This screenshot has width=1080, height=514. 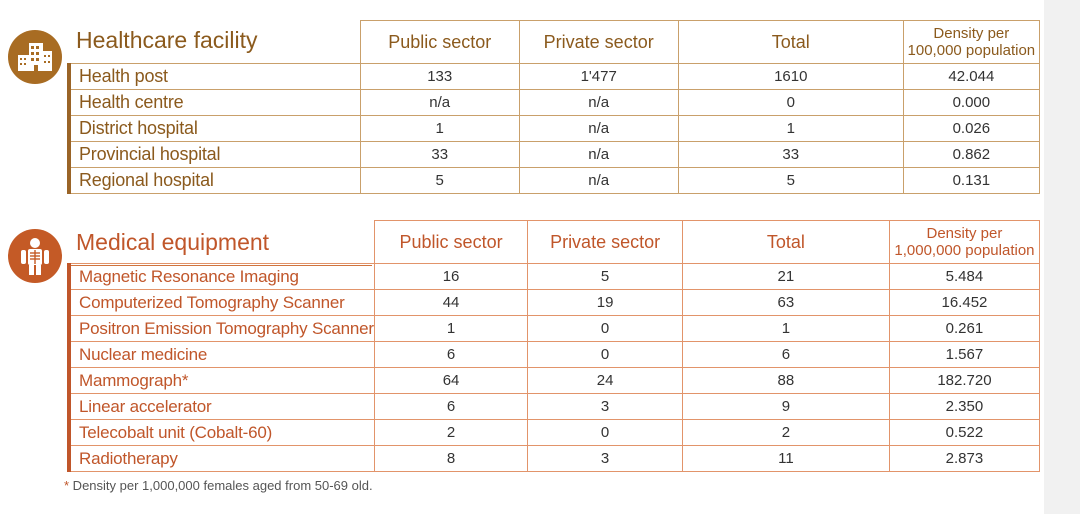 I want to click on table-row: Nuclear medicine 6 0 6 1.567, so click(x=553, y=354).